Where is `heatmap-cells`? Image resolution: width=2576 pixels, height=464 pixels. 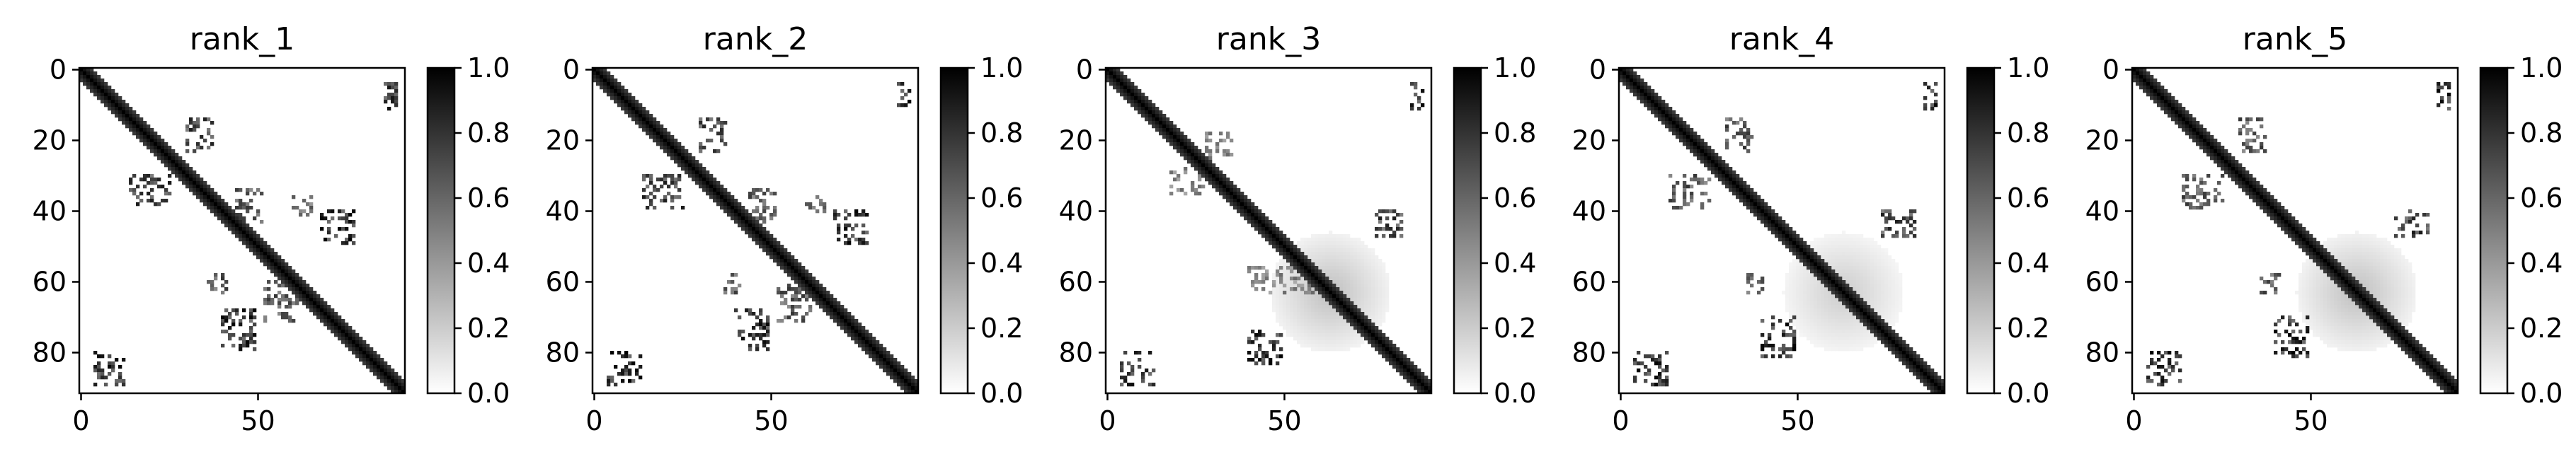
heatmap-cells is located at coordinates (1269, 231).